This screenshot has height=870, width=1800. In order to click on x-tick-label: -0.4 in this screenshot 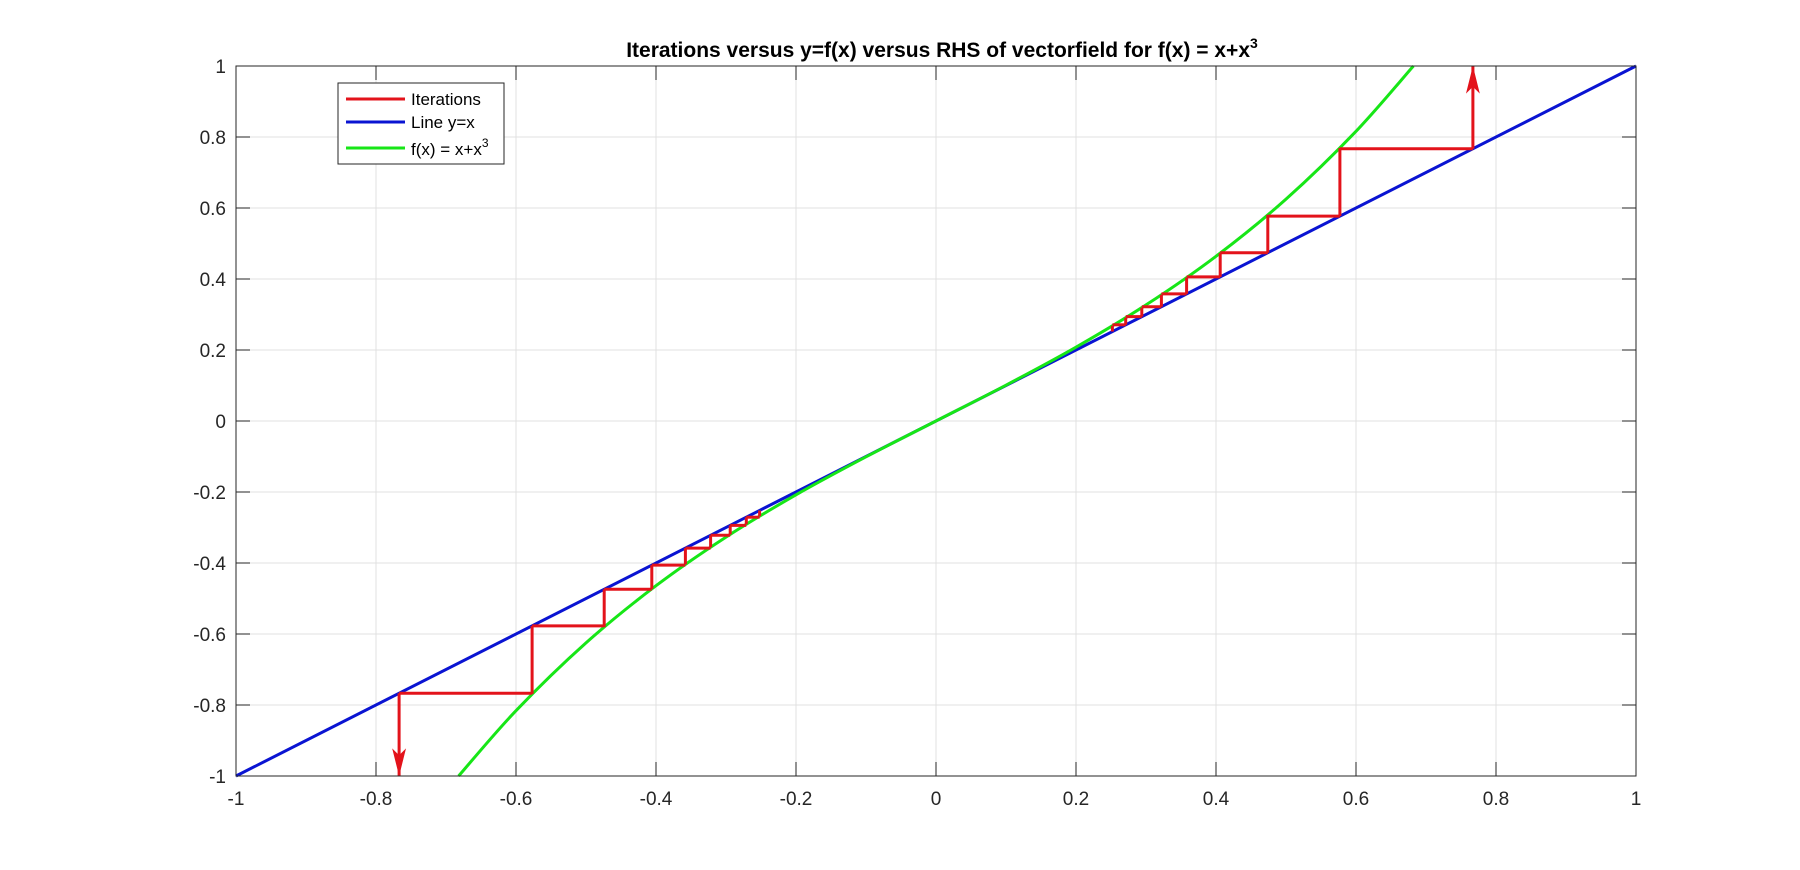, I will do `click(656, 799)`.